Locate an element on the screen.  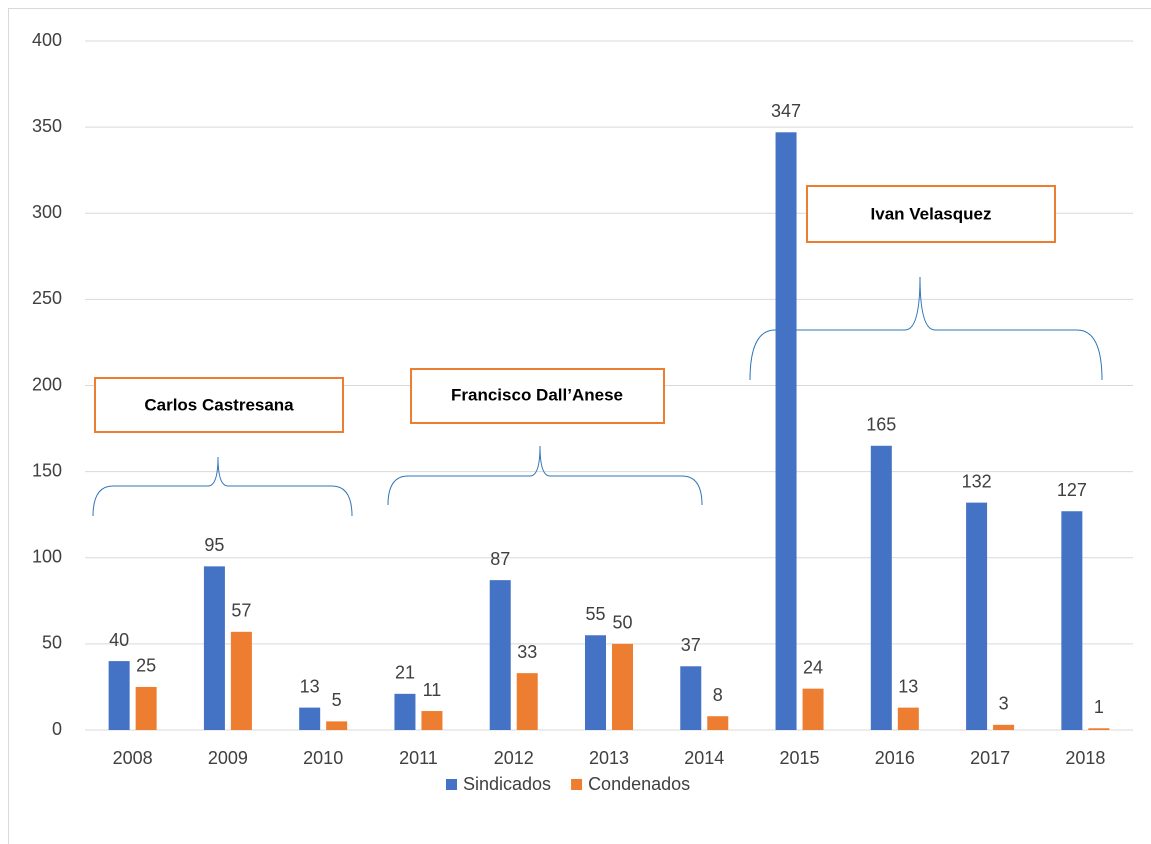
x-tick-label: 2017 is located at coordinates (990, 758).